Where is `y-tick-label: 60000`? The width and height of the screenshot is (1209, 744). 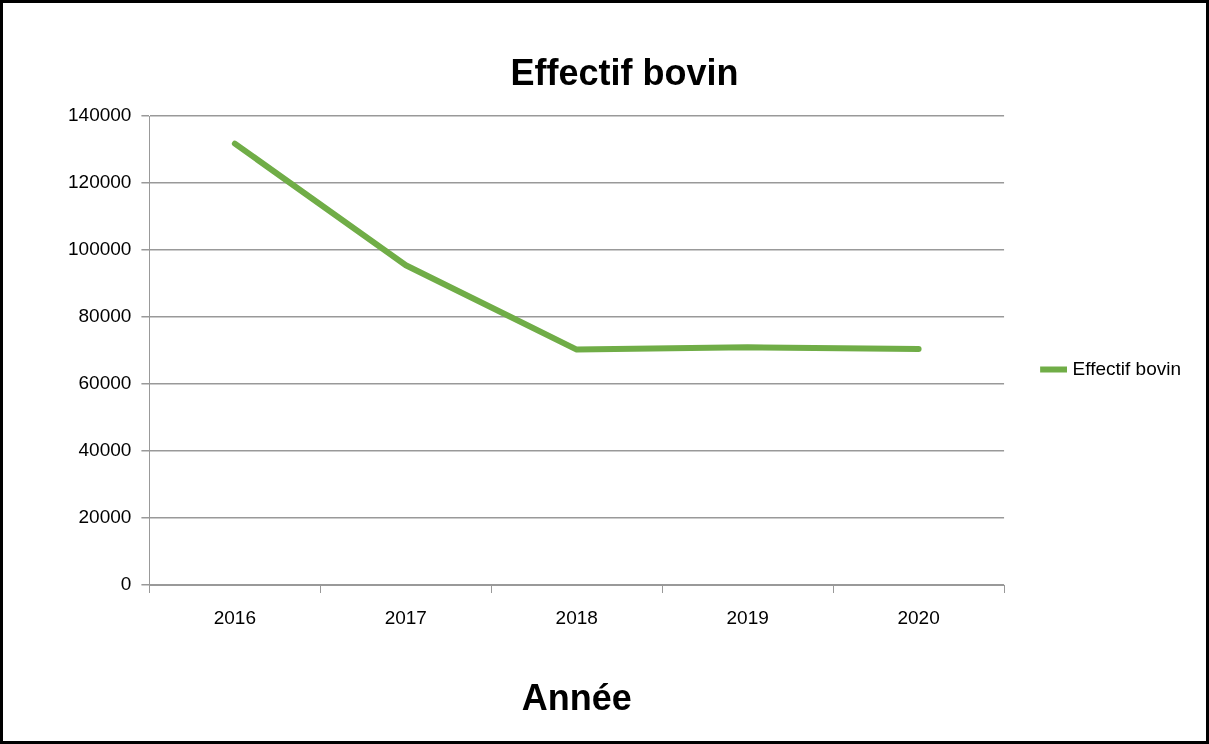 y-tick-label: 60000 is located at coordinates (105, 383).